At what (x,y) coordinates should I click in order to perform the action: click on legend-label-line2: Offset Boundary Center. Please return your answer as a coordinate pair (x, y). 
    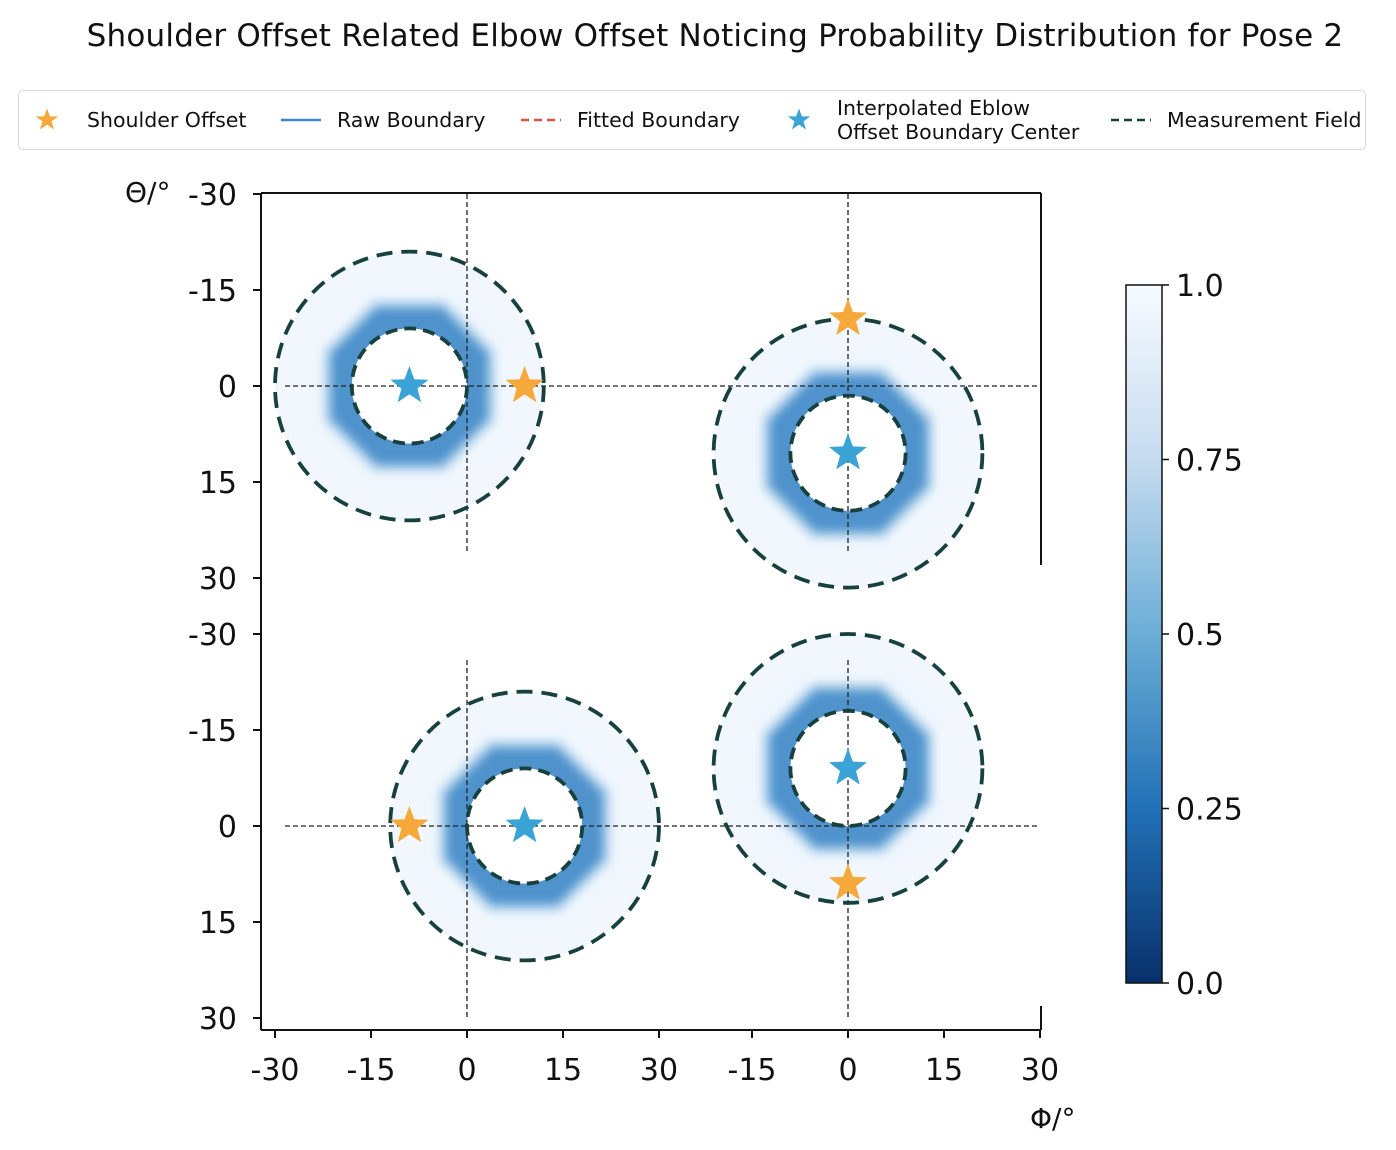
    Looking at the image, I should click on (958, 132).